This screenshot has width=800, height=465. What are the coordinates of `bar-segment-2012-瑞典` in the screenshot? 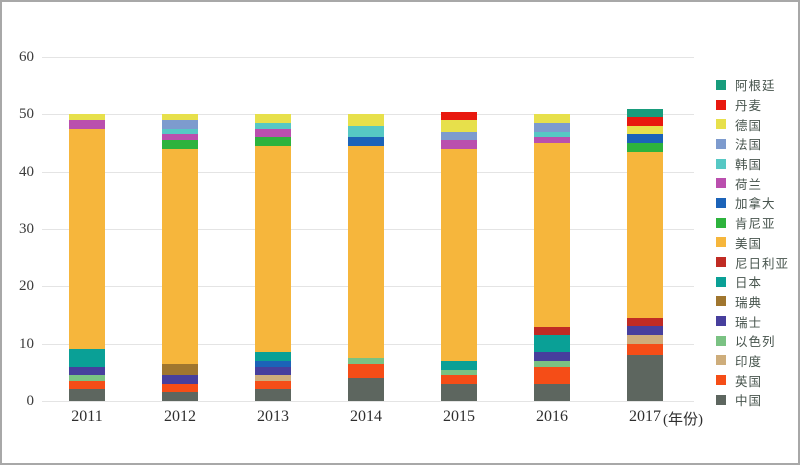 It's located at (180, 369).